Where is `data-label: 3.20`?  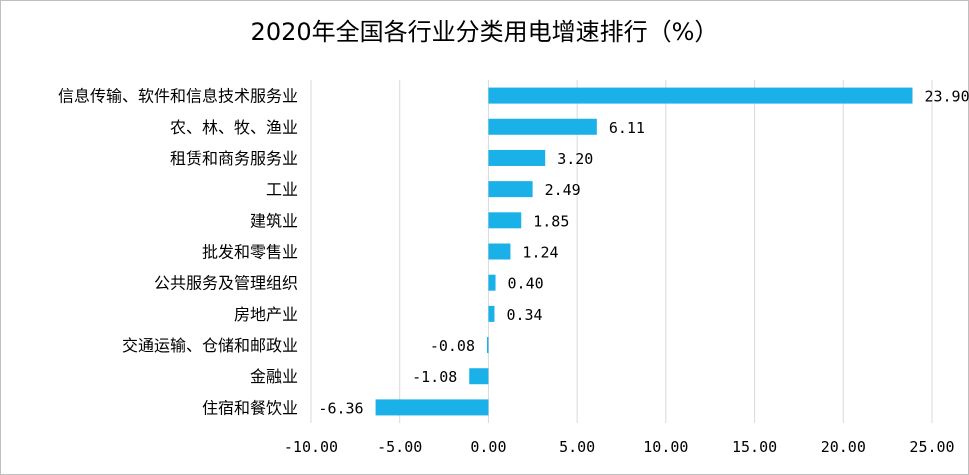 data-label: 3.20 is located at coordinates (575, 159).